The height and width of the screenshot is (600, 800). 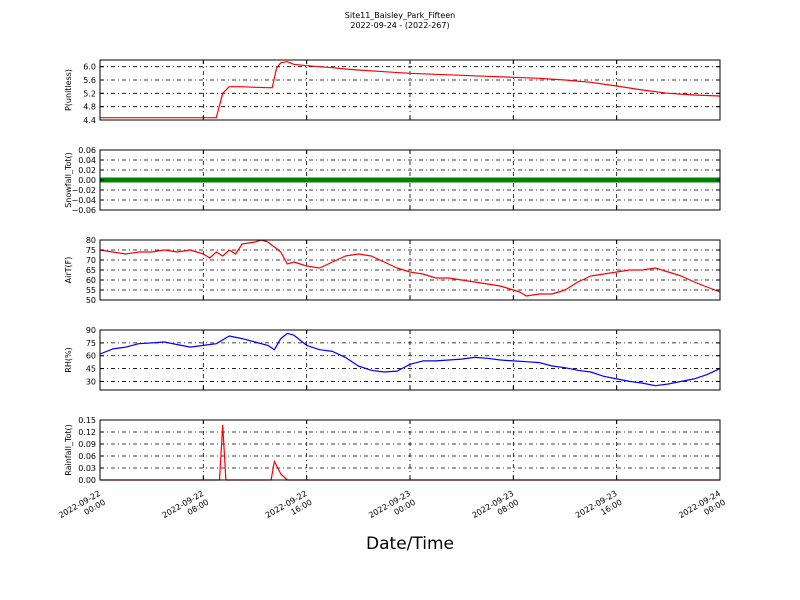 What do you see at coordinates (289, 509) in the screenshot?
I see `x-tick-label: 2022-09-2216:00` at bounding box center [289, 509].